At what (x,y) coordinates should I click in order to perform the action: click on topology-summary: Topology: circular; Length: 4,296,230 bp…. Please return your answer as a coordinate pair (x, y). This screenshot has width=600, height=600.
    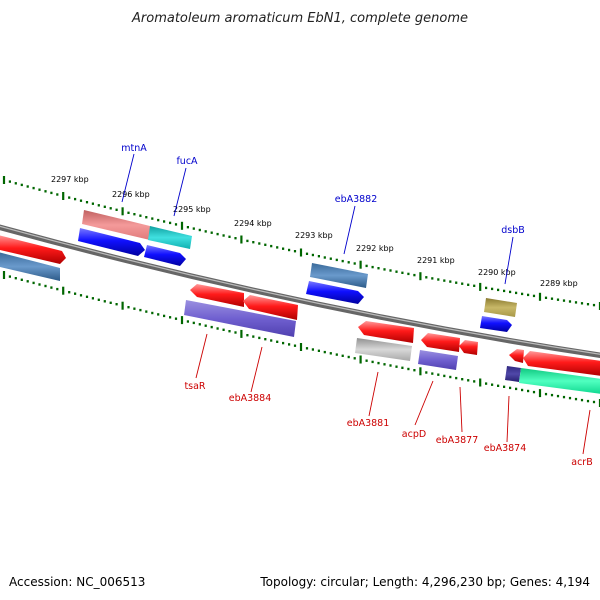
    Looking at the image, I should click on (424, 582).